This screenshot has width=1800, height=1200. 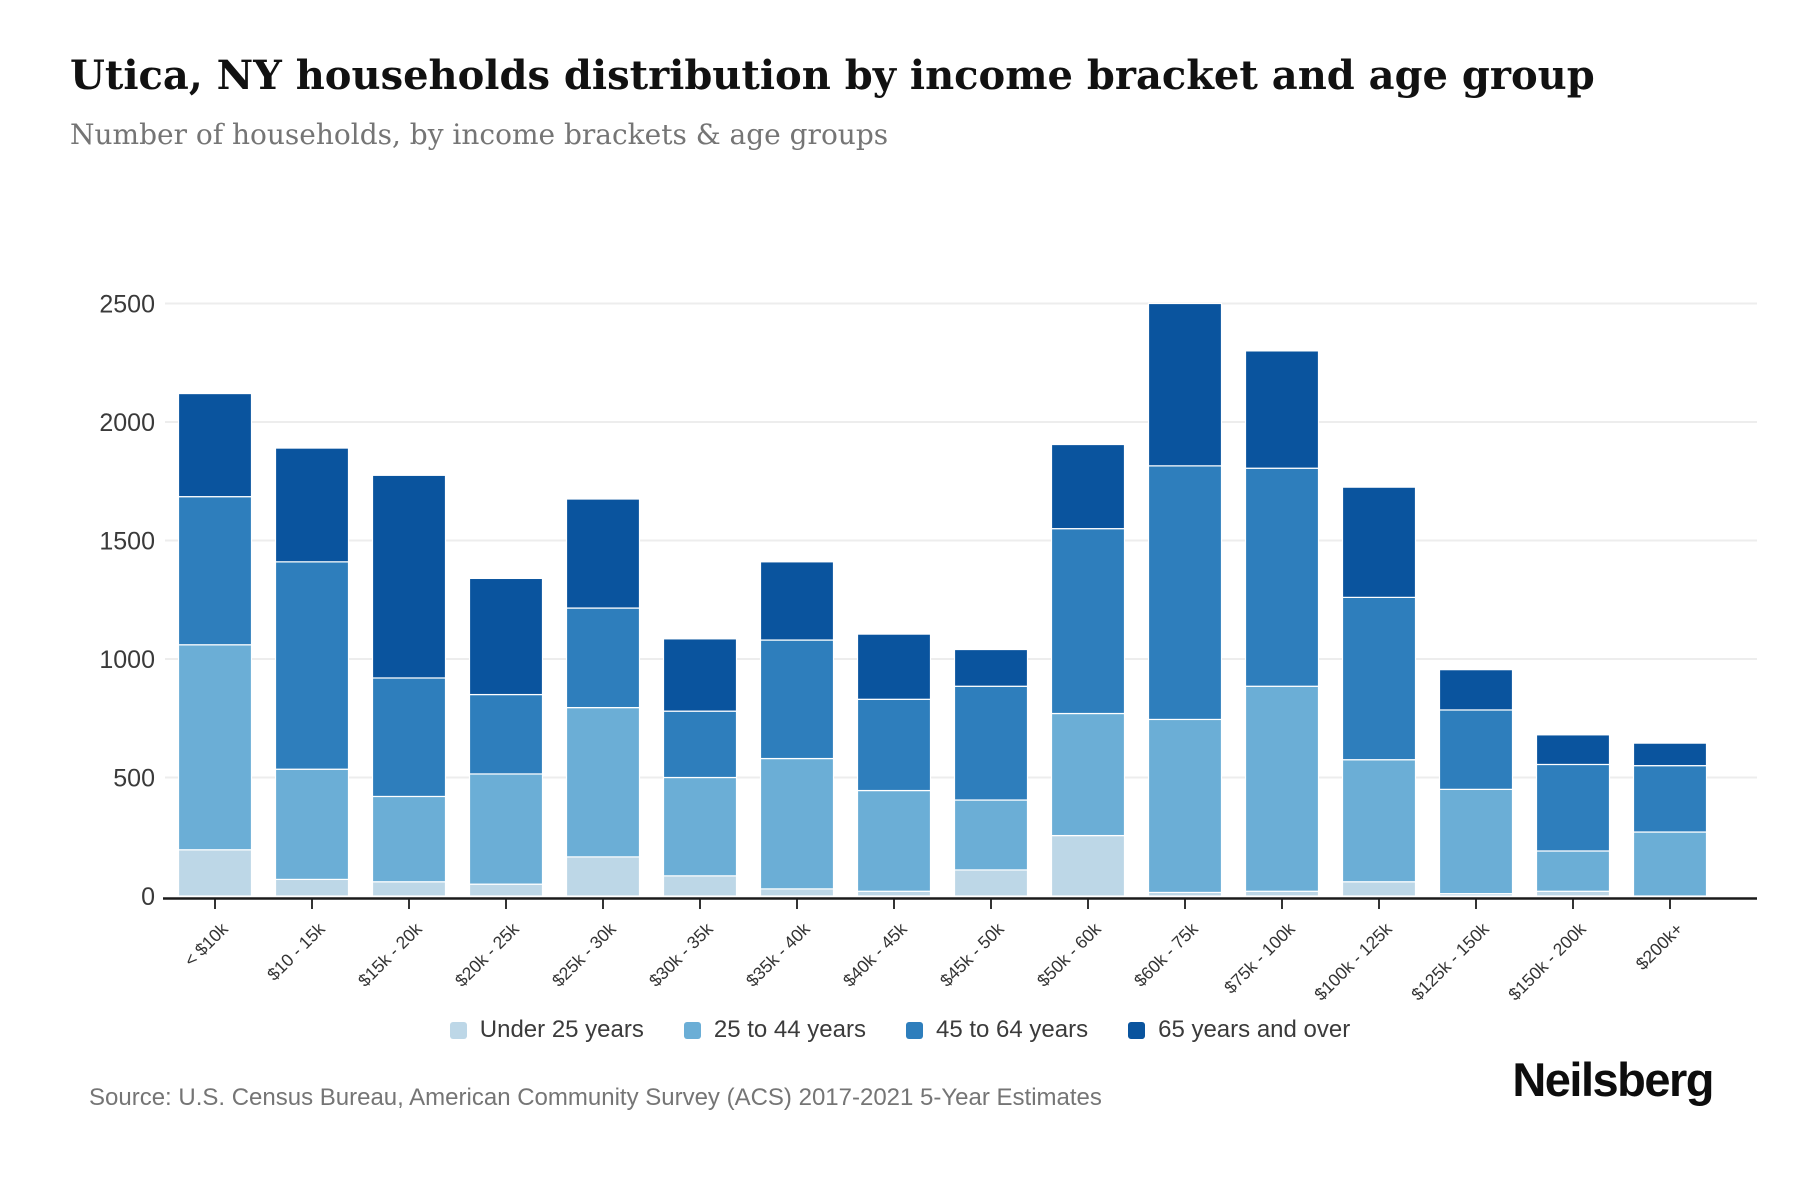 I want to click on x-tick-label: $35k - 40k, so click(x=778, y=955).